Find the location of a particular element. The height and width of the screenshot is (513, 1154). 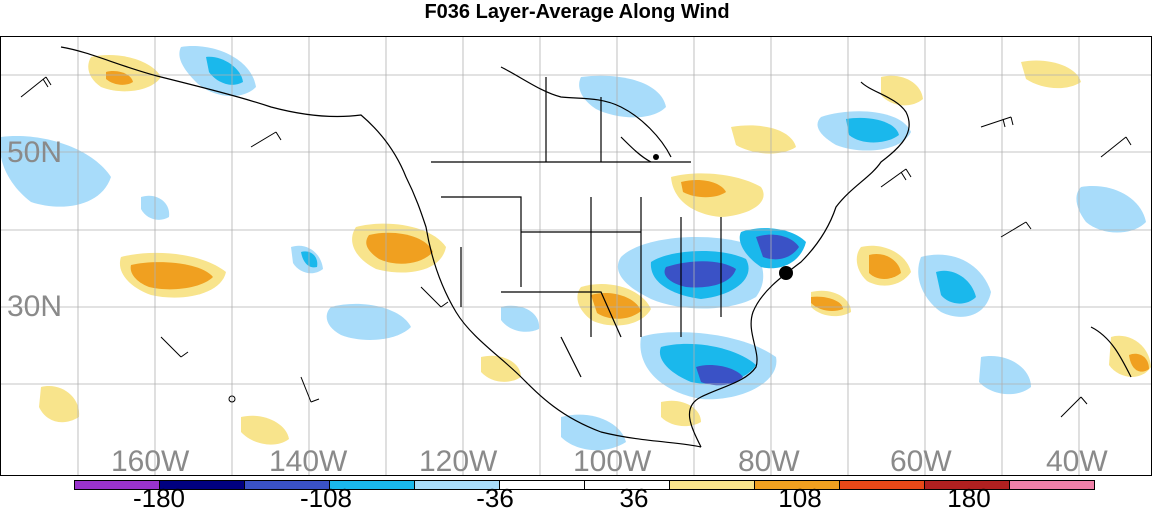

color-scale-bar is located at coordinates (584, 485).